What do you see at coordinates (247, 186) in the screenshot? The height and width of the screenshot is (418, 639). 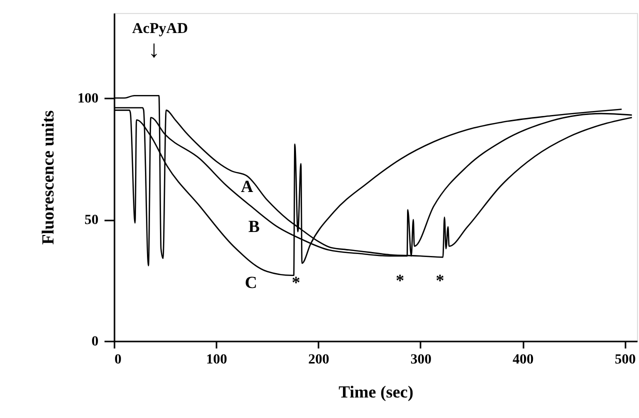 I see `series-label: A` at bounding box center [247, 186].